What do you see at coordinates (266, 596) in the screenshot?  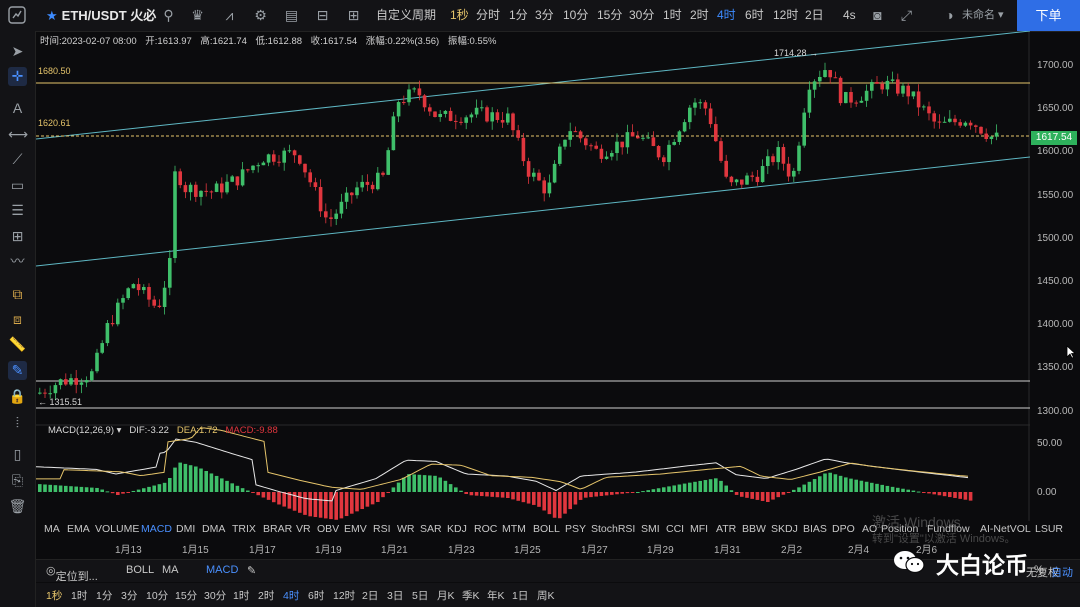 I see `bottom-period-tab: 2时` at bounding box center [266, 596].